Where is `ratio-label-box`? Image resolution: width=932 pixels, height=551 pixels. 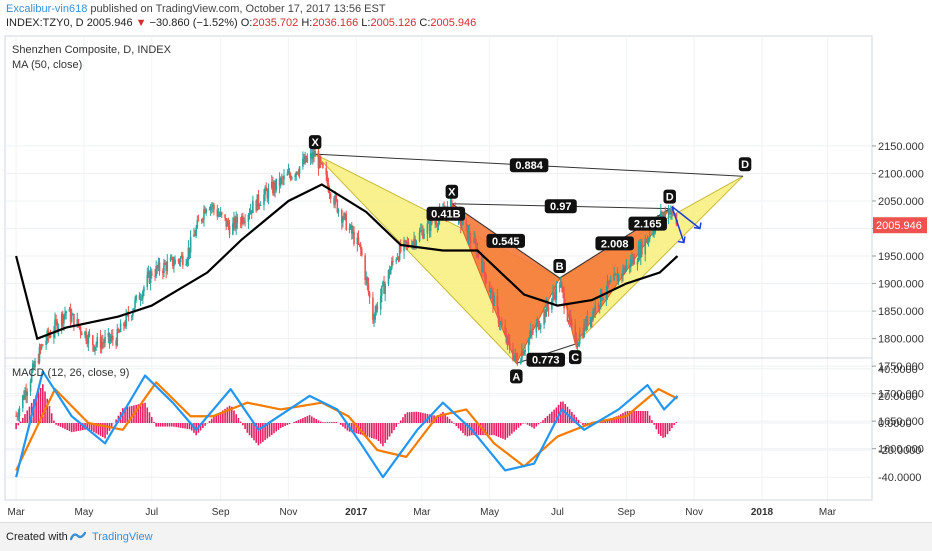 ratio-label-box is located at coordinates (529, 165).